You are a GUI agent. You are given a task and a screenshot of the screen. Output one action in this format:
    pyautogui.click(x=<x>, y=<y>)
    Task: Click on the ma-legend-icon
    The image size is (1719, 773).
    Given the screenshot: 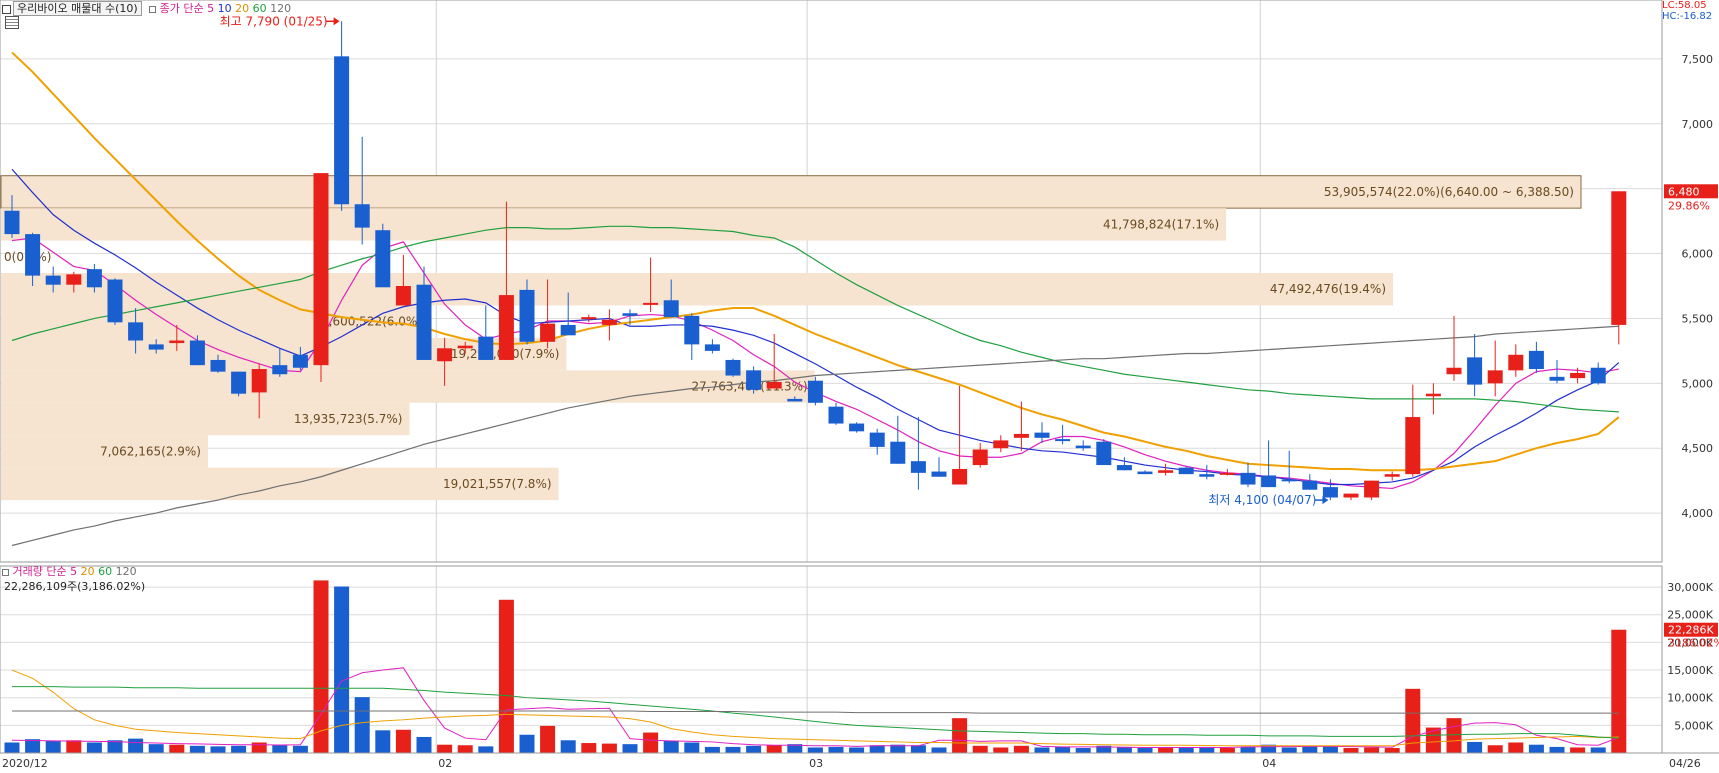 What is the action you would take?
    pyautogui.click(x=153, y=9)
    